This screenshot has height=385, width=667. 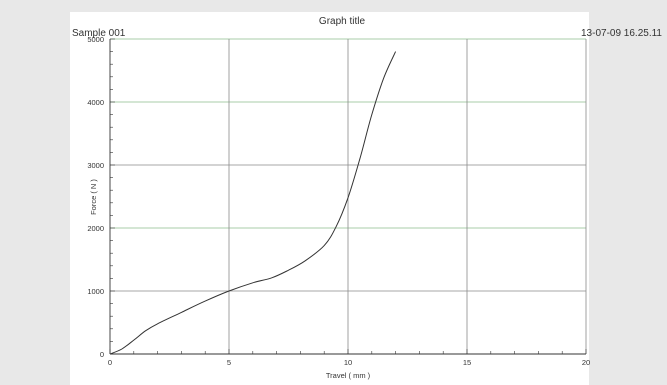 I want to click on y-axis-label: Force ( N ), so click(x=93, y=197).